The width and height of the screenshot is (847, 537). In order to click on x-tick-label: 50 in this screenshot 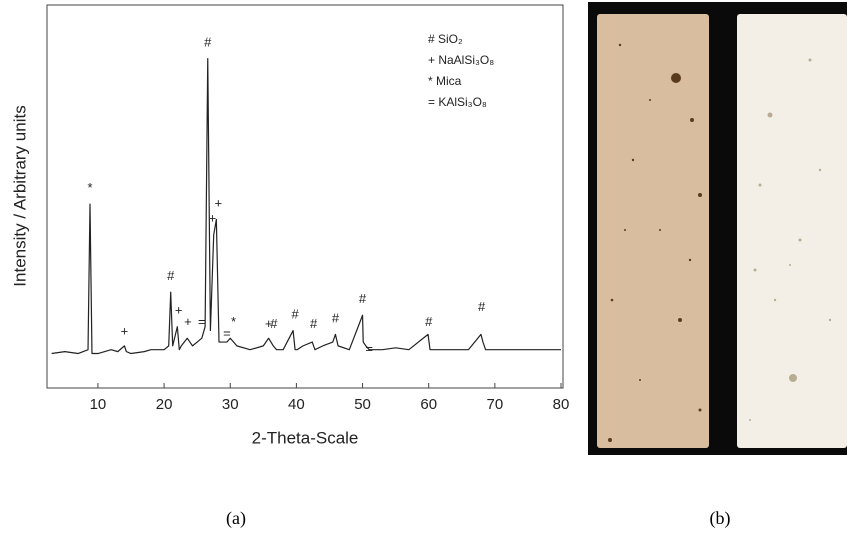, I will do `click(362, 404)`.